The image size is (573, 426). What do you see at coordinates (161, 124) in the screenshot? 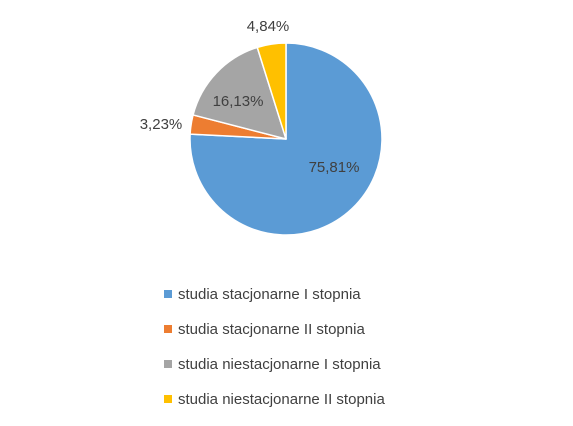
I see `data-label-studia-stacjonarne-ii-stopnia: 3,23%` at bounding box center [161, 124].